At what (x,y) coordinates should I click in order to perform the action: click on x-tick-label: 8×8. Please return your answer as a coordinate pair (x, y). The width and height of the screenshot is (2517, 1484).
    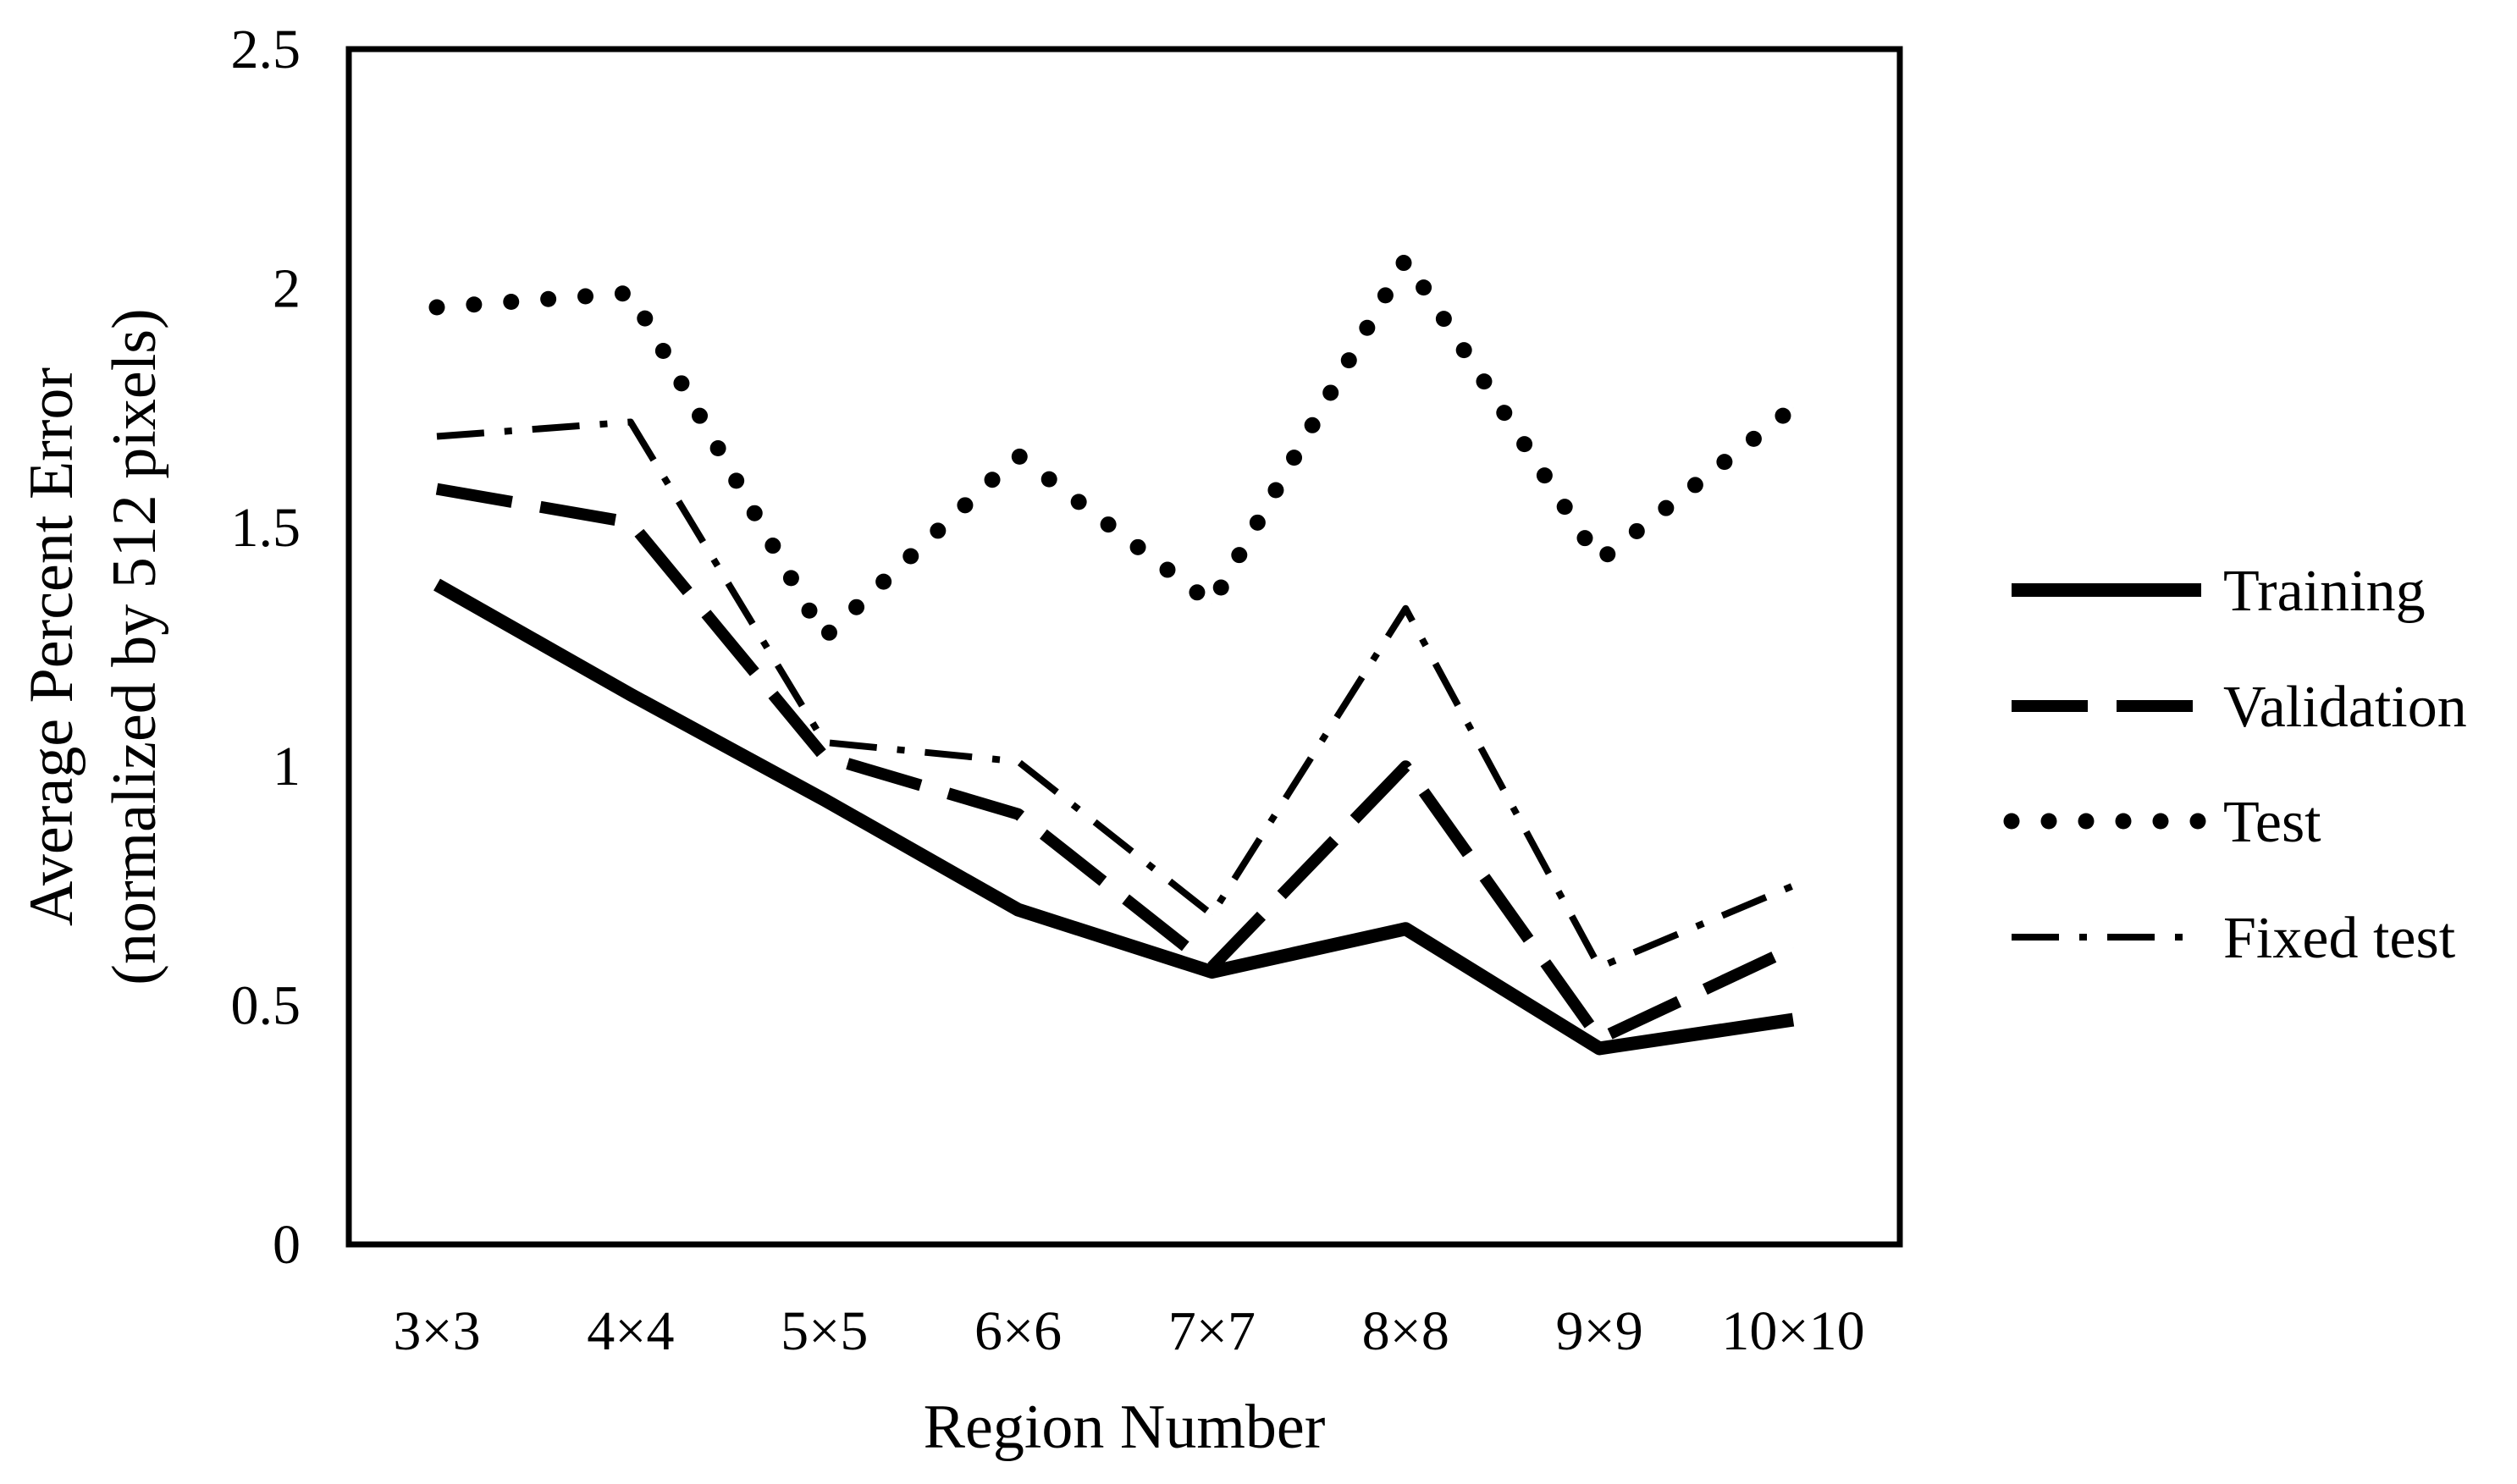
    Looking at the image, I should click on (1405, 1331).